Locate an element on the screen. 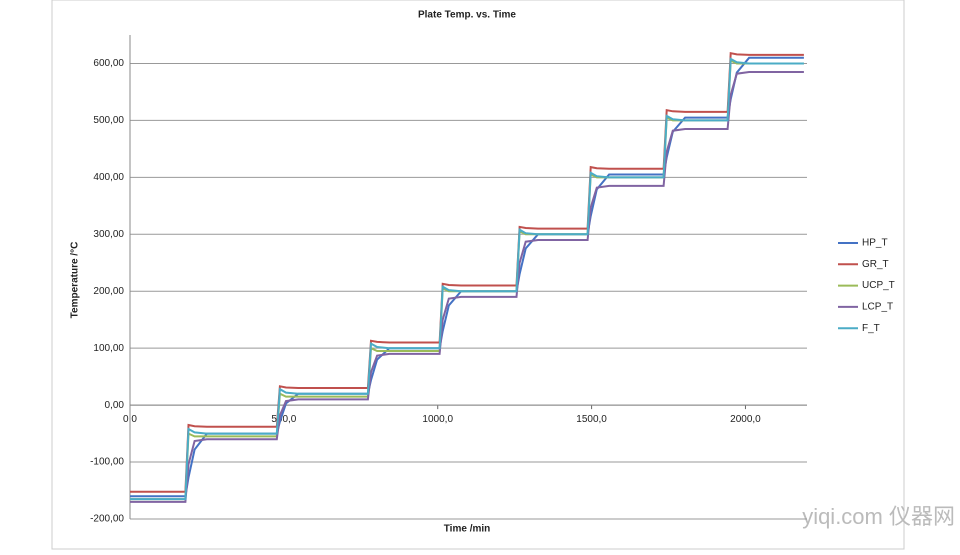 Image resolution: width=960 pixels, height=555 pixels. y-tick-label: -200,00 is located at coordinates (107, 519).